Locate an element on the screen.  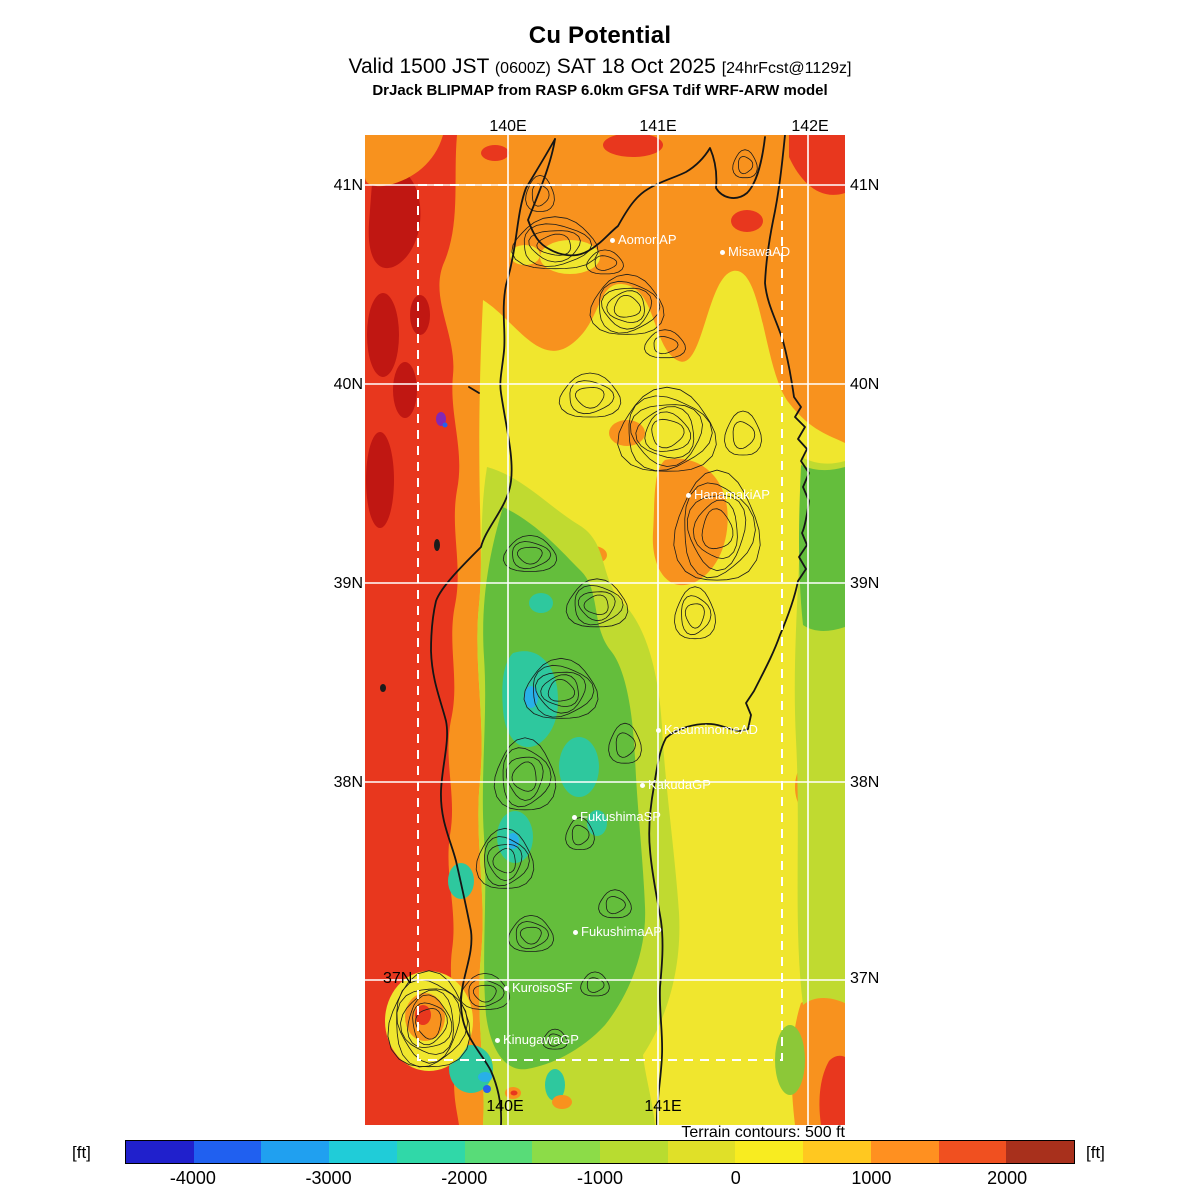
axis-label: 39N is located at coordinates (348, 583).